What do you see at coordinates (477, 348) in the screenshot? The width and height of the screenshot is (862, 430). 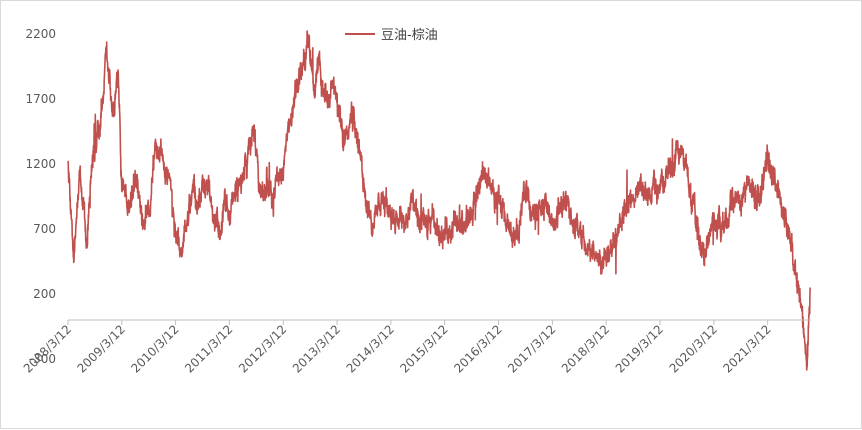 I see `x-tick-label: 2016/3/12` at bounding box center [477, 348].